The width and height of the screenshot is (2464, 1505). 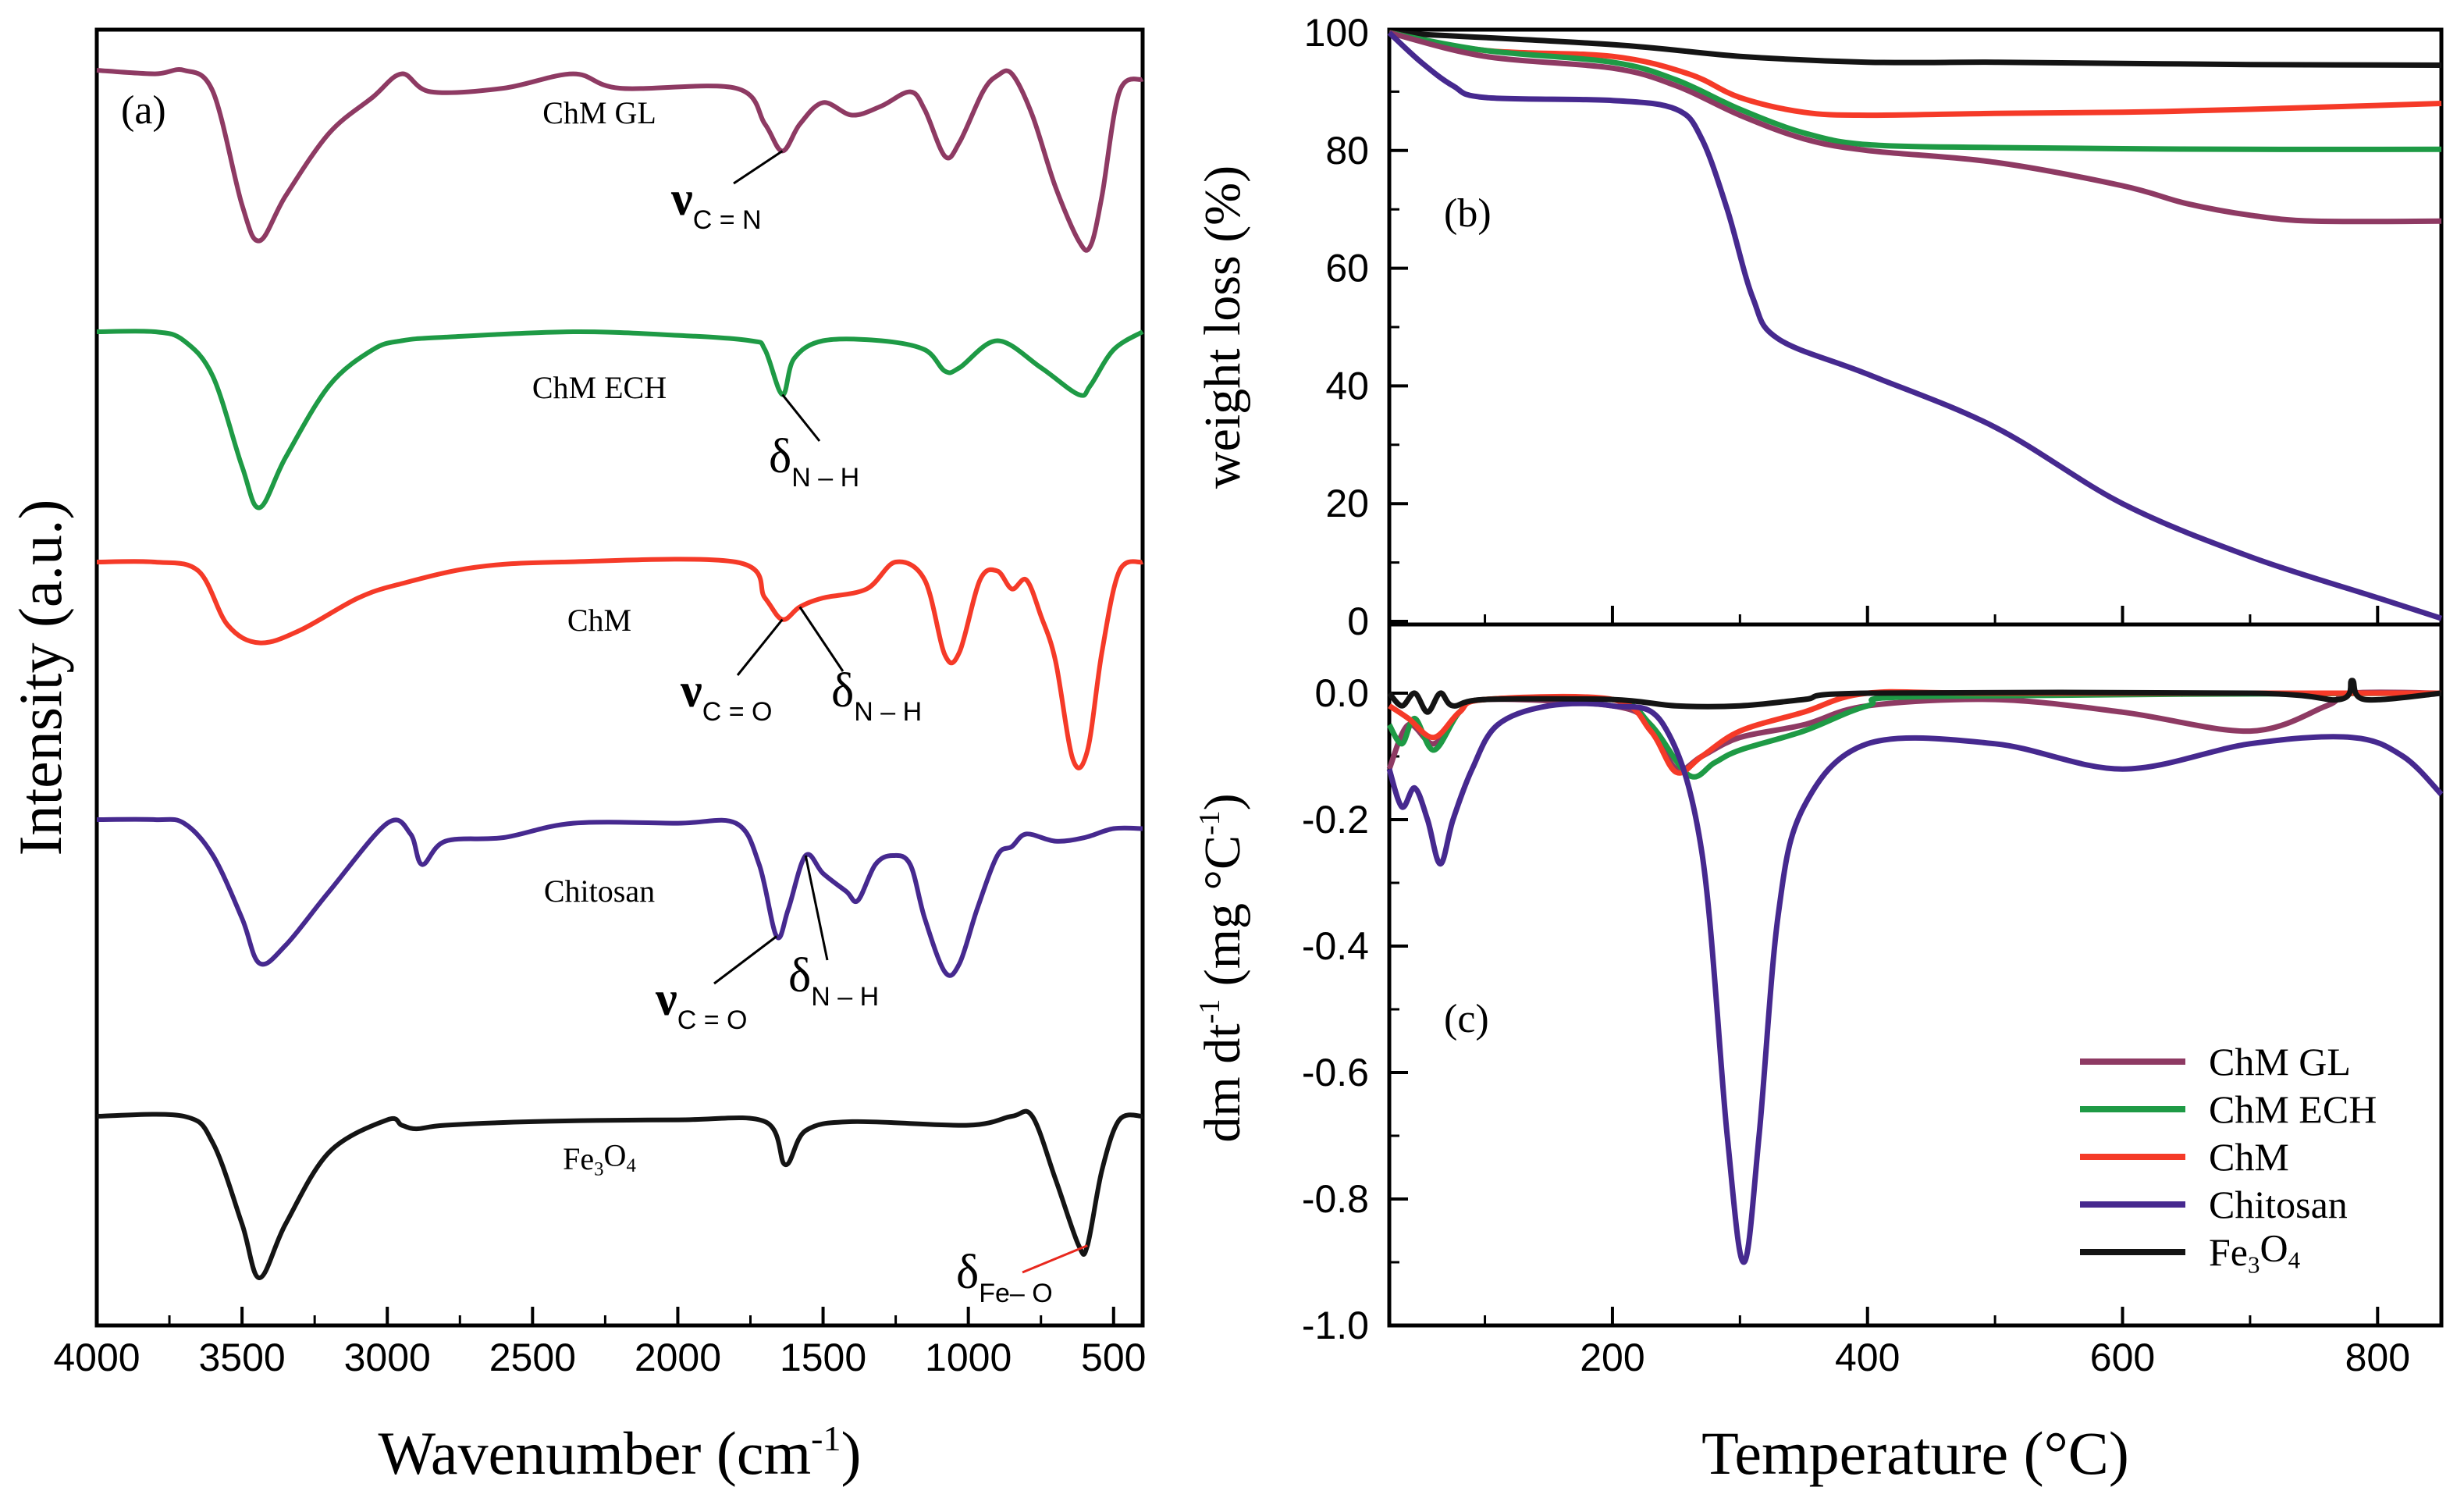 I want to click on tga-series-chm-gl, so click(x=1915, y=128).